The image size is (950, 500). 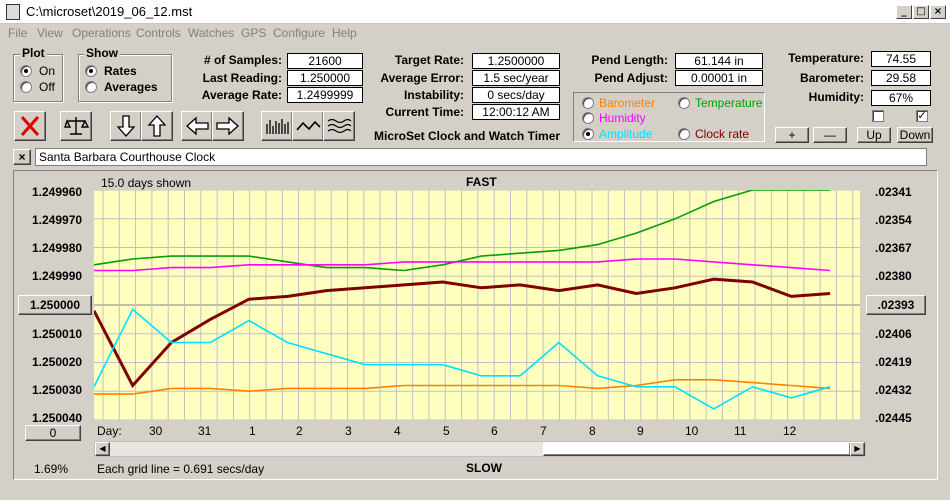 I want to click on show-averages-radio, so click(x=91, y=87).